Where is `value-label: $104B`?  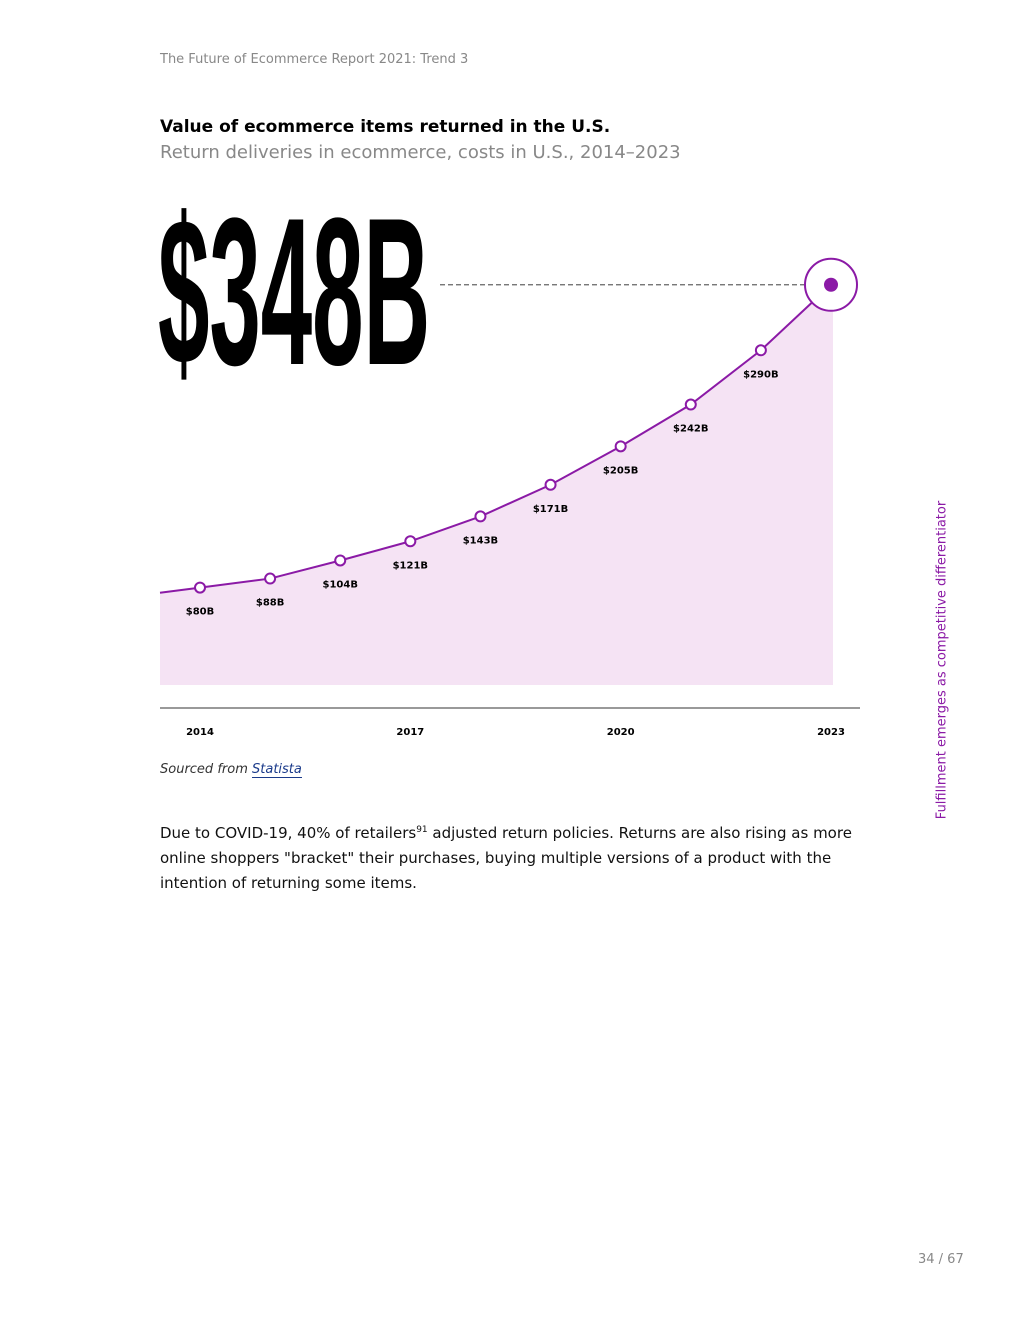 value-label: $104B is located at coordinates (339, 584).